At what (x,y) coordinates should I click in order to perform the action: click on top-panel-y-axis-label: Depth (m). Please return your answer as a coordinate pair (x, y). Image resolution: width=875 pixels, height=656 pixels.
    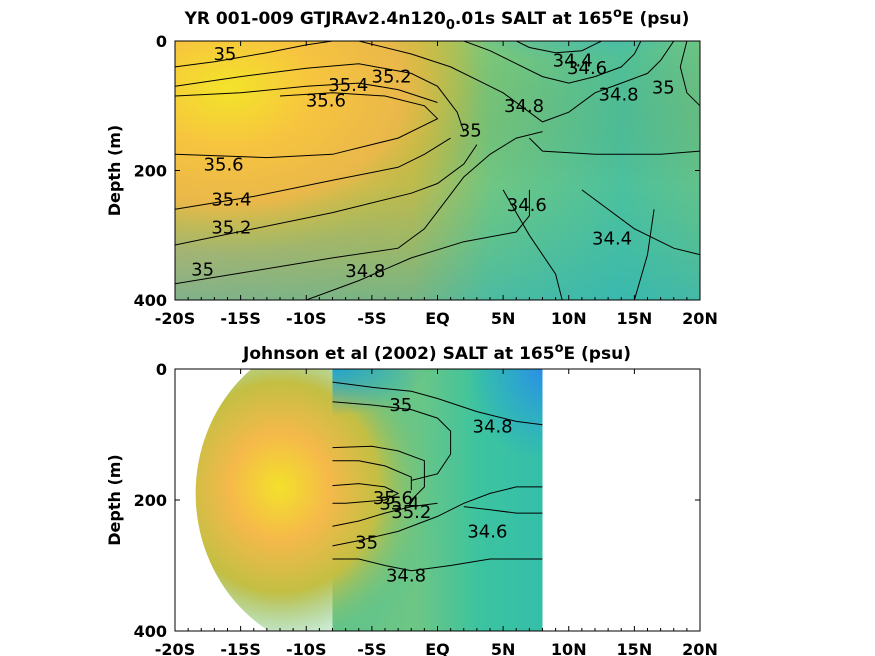
    Looking at the image, I should click on (114, 171).